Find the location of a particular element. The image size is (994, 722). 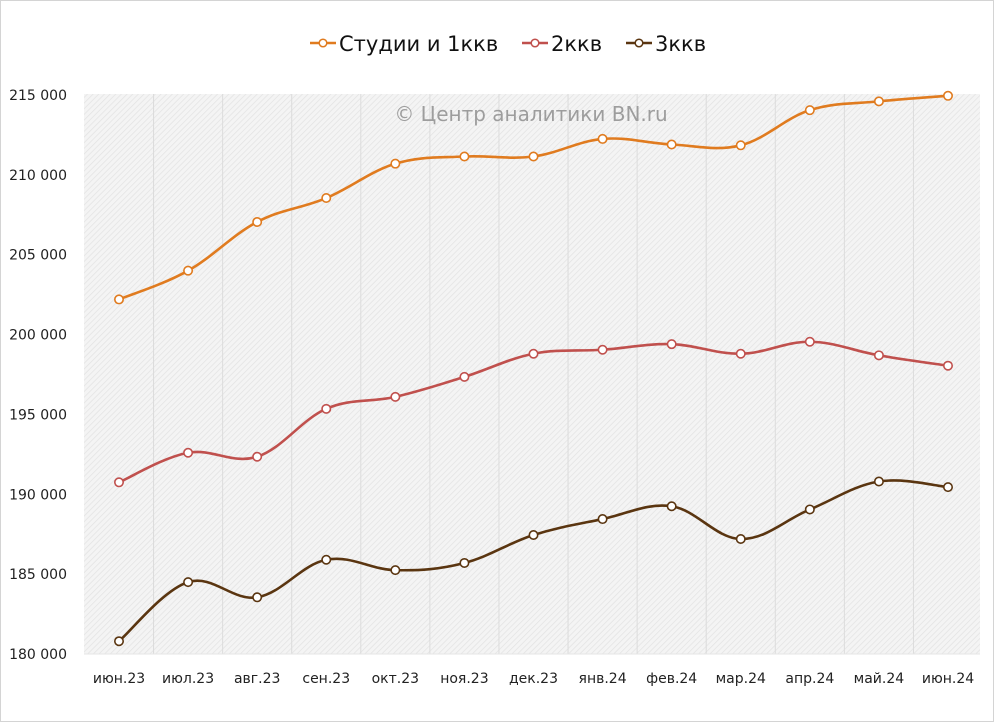

x-tick-label: ноя.23 is located at coordinates (464, 679).